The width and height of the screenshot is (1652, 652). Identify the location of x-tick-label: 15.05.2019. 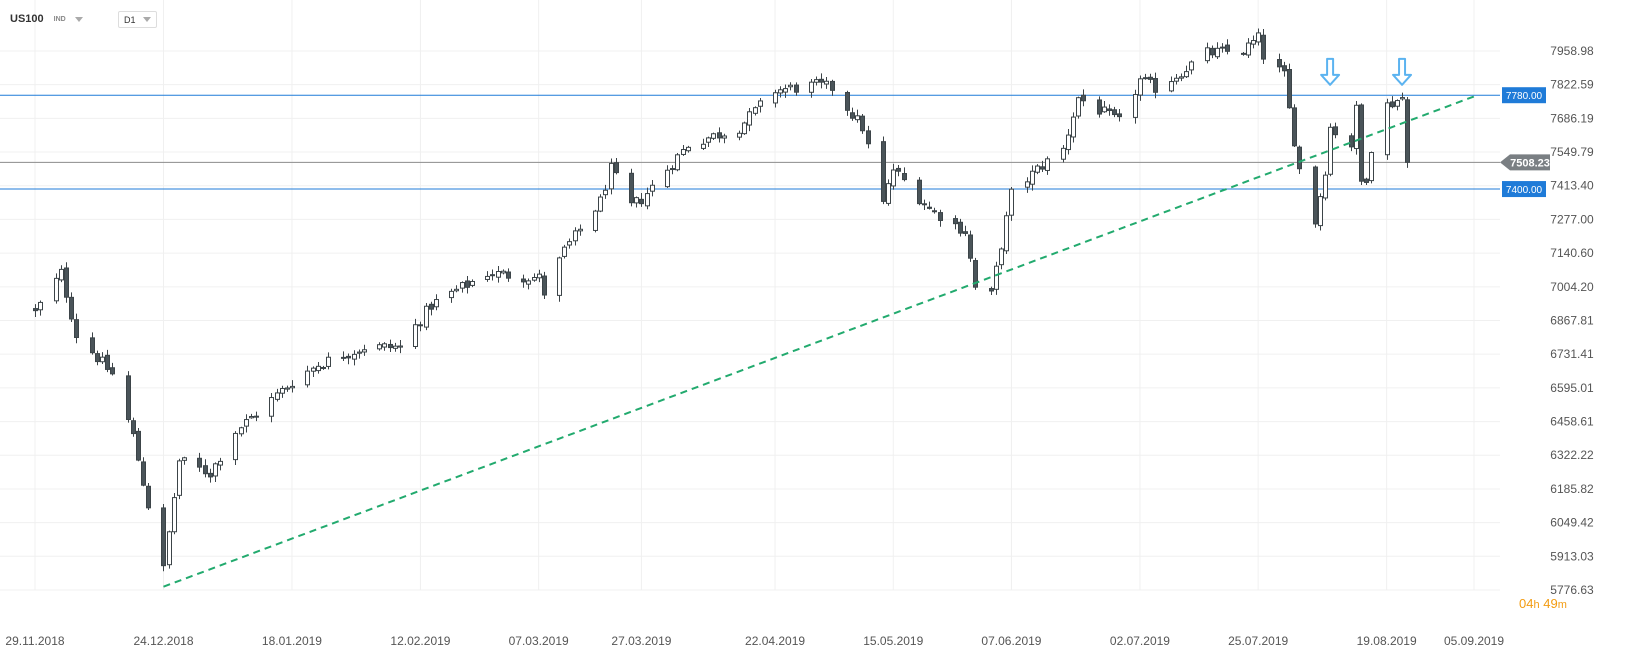
(893, 641).